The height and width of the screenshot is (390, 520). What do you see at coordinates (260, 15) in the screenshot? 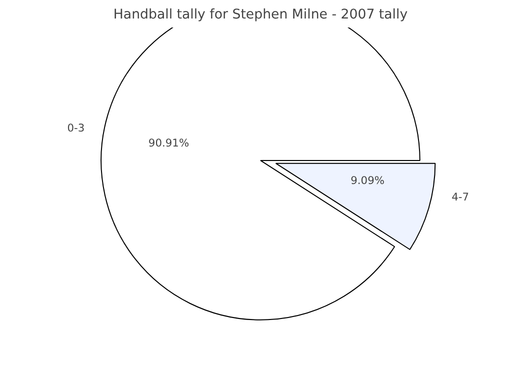
I see `chart-title: Handball tally for Stephen Milne - 2007 tally` at bounding box center [260, 15].